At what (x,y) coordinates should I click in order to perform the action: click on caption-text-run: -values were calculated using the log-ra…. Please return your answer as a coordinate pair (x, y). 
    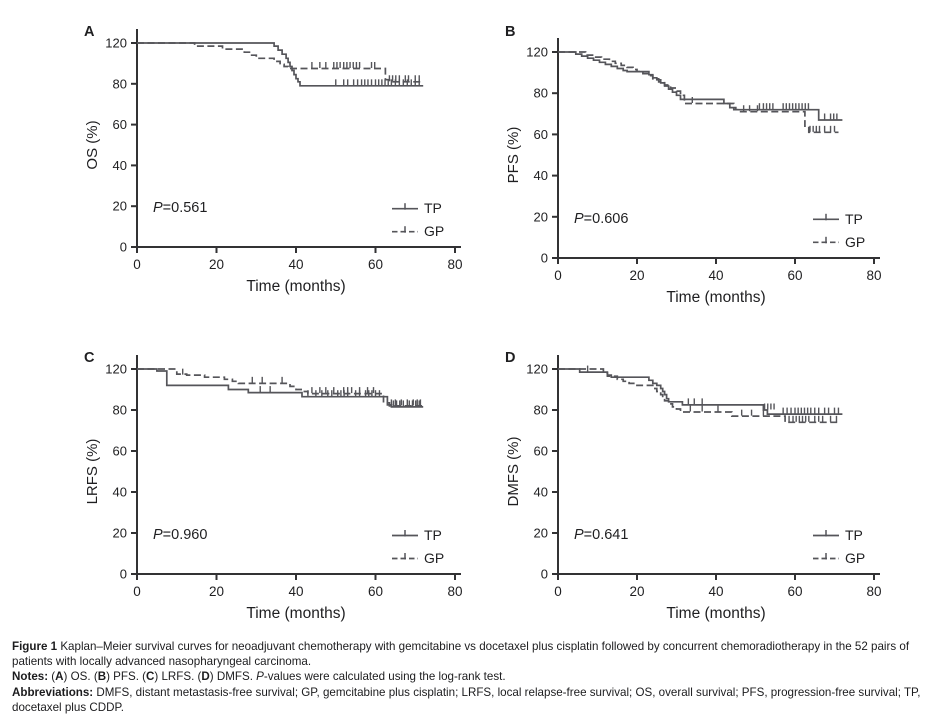
    Looking at the image, I should click on (384, 677).